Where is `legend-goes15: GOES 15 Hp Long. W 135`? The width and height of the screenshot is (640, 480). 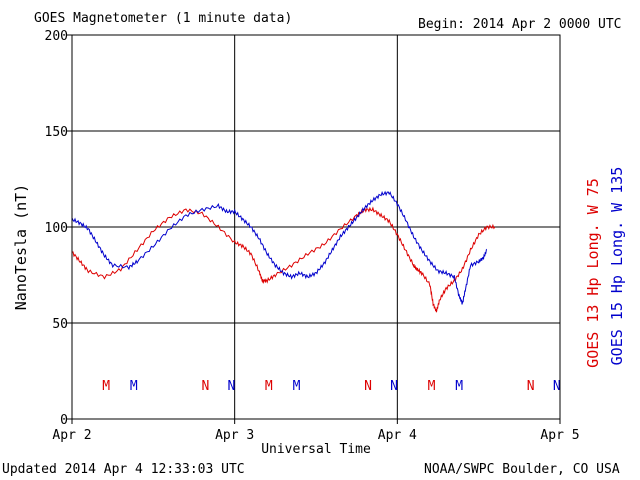
legend-goes15: GOES 15 Hp Long. W 135 is located at coordinates (617, 266).